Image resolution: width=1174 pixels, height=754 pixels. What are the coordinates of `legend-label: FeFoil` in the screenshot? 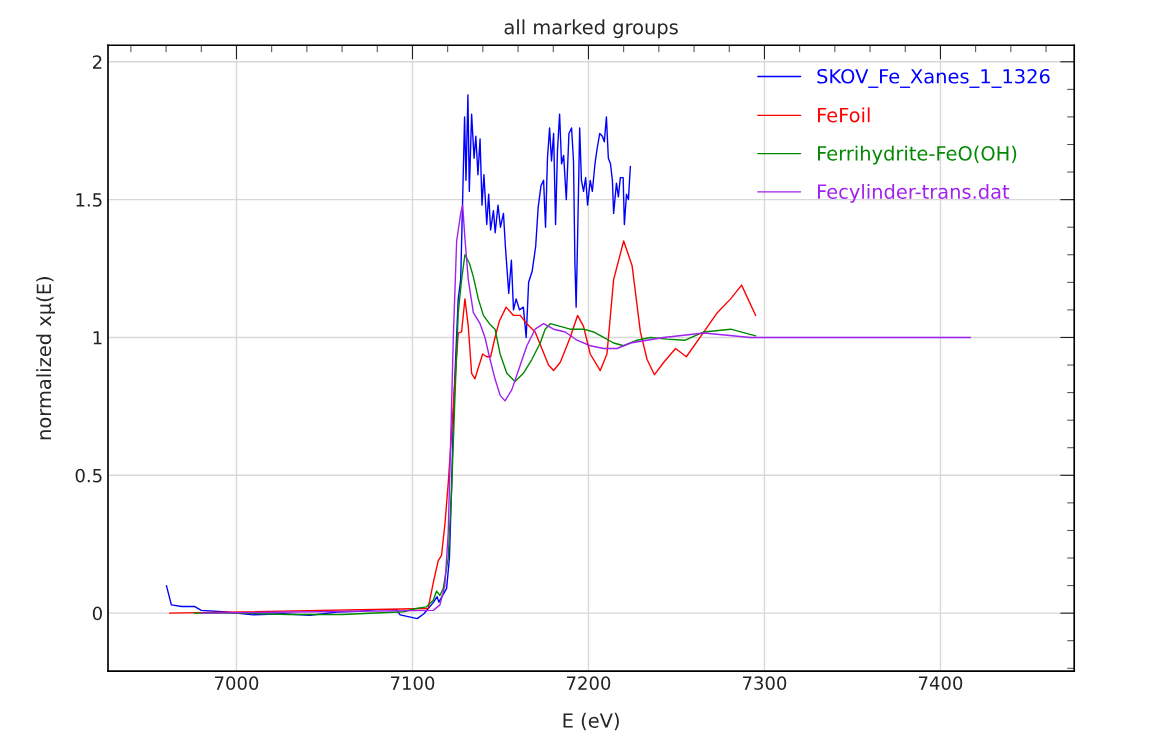 It's located at (844, 115).